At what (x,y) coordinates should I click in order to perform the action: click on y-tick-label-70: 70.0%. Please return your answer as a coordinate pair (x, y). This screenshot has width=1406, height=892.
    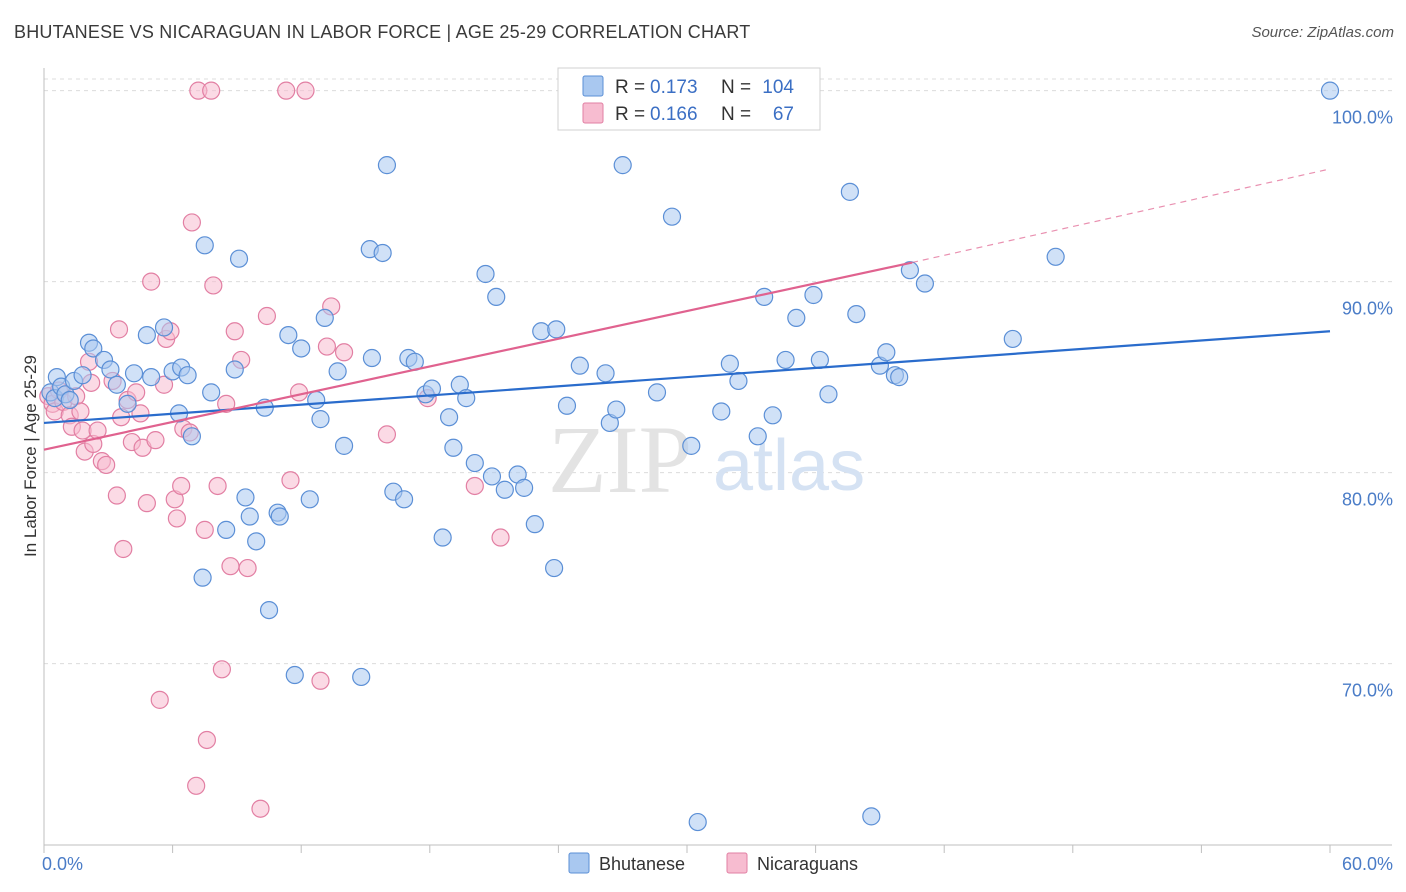
    Looking at the image, I should click on (1367, 691).